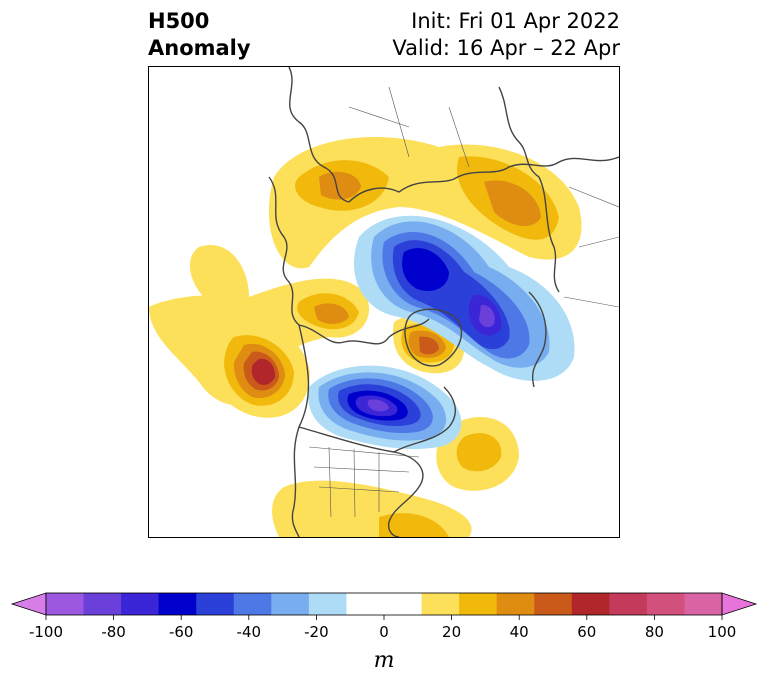 Image resolution: width=768 pixels, height=684 pixels. I want to click on map-title: H500 Anomaly, so click(199, 35).